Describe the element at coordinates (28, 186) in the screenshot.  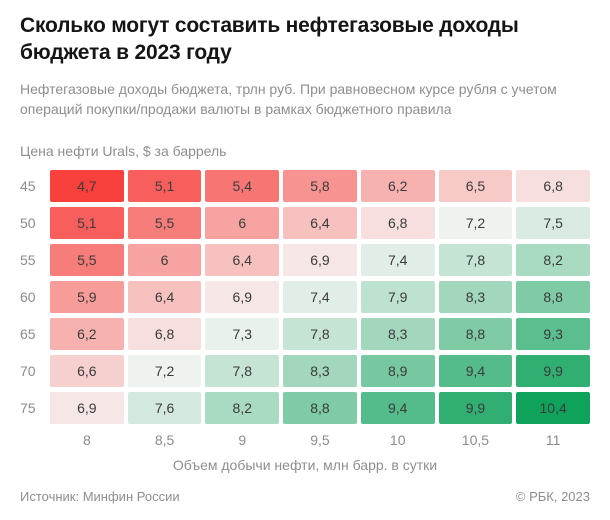
I see `y-tick-label: 45` at that location.